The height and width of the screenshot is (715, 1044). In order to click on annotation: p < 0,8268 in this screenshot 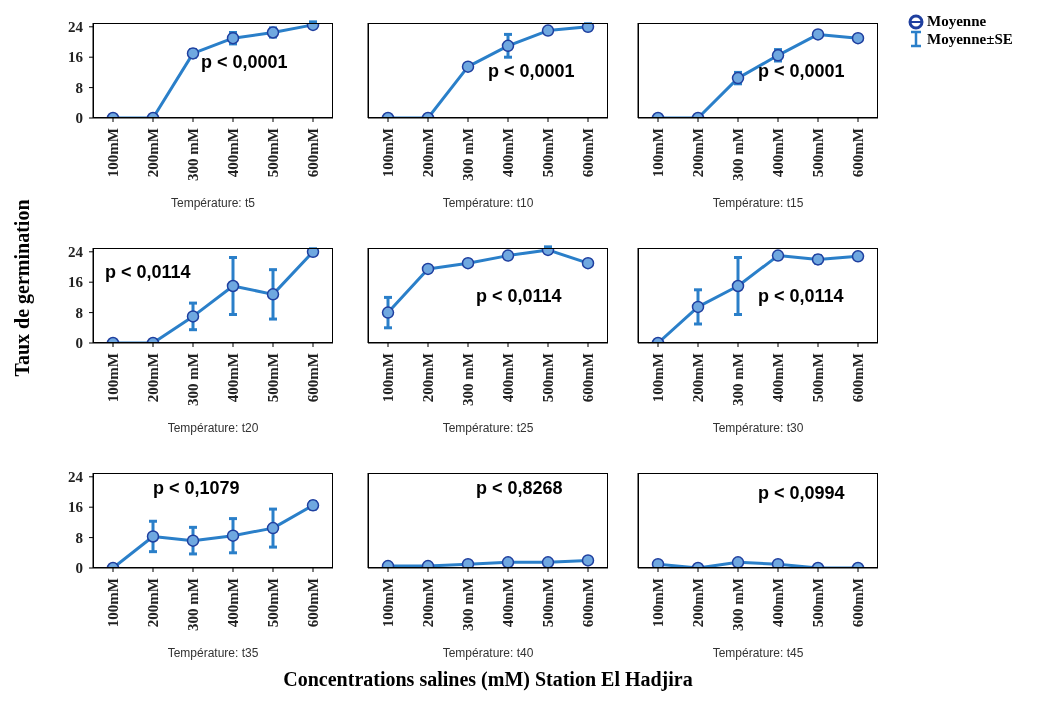, I will do `click(519, 488)`.